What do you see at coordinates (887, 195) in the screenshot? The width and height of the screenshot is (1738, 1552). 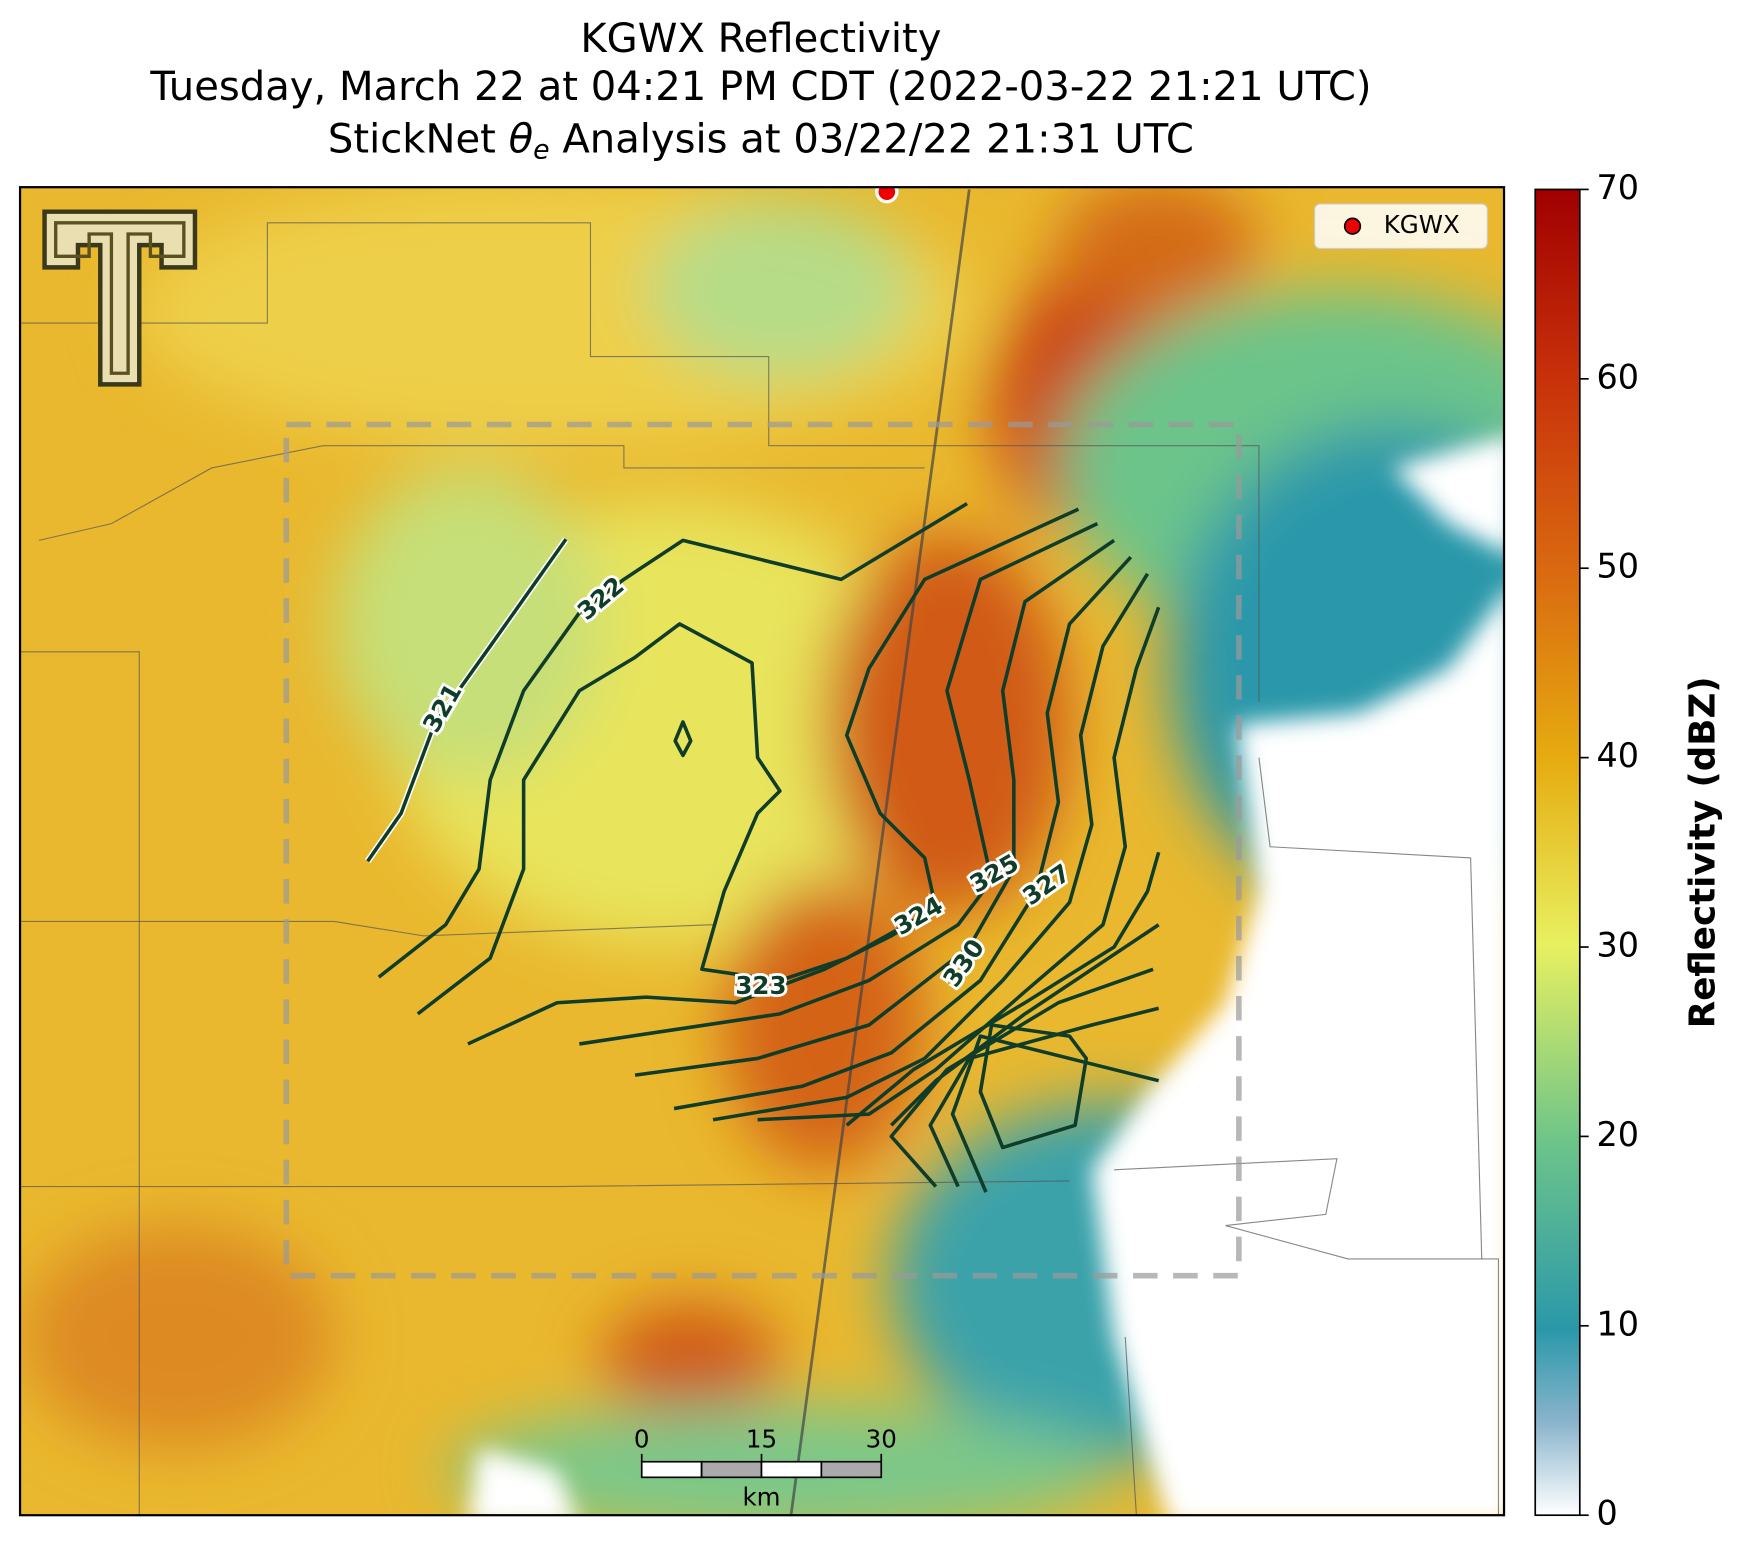 I see `radar-site` at bounding box center [887, 195].